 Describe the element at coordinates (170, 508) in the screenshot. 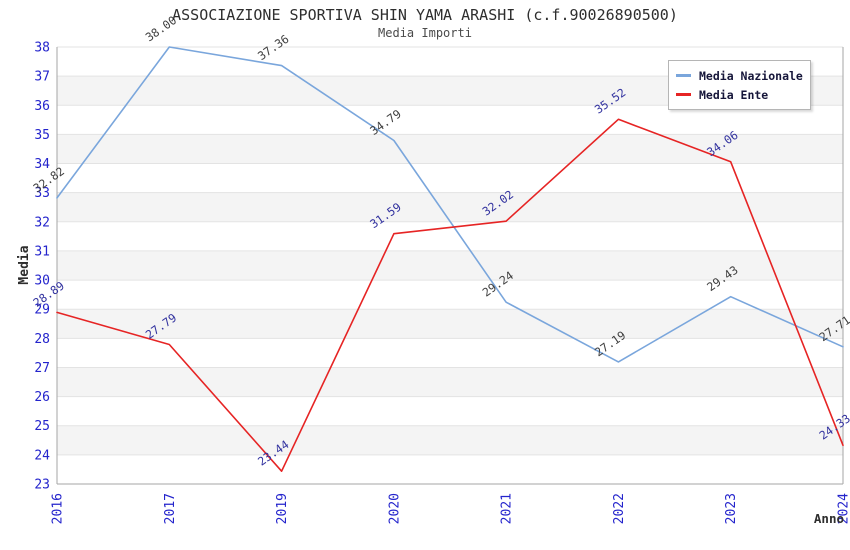

I see `x-tick-label-2017: 2017` at that location.